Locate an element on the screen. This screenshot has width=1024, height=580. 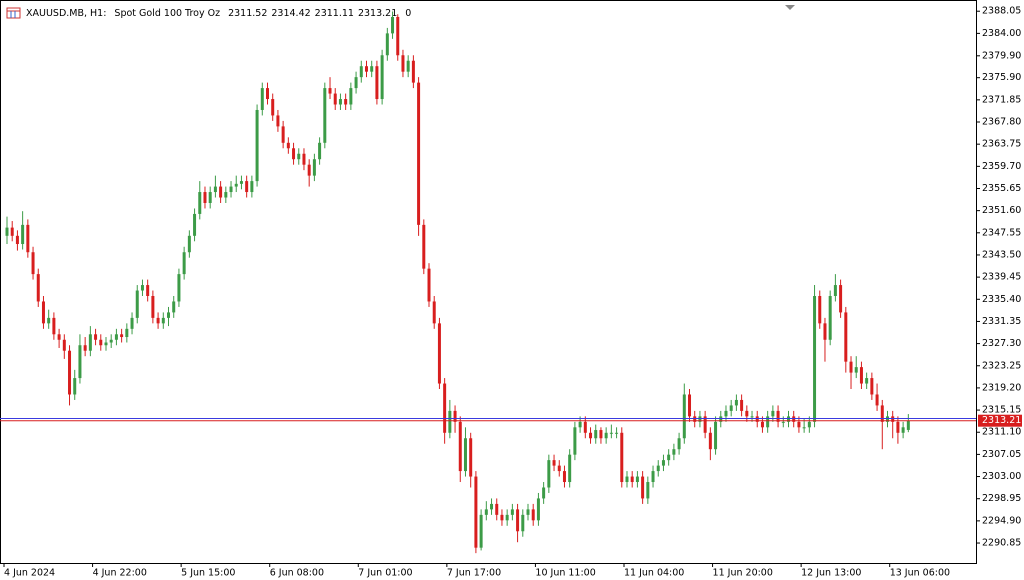
header-field: 0 is located at coordinates (408, 13).